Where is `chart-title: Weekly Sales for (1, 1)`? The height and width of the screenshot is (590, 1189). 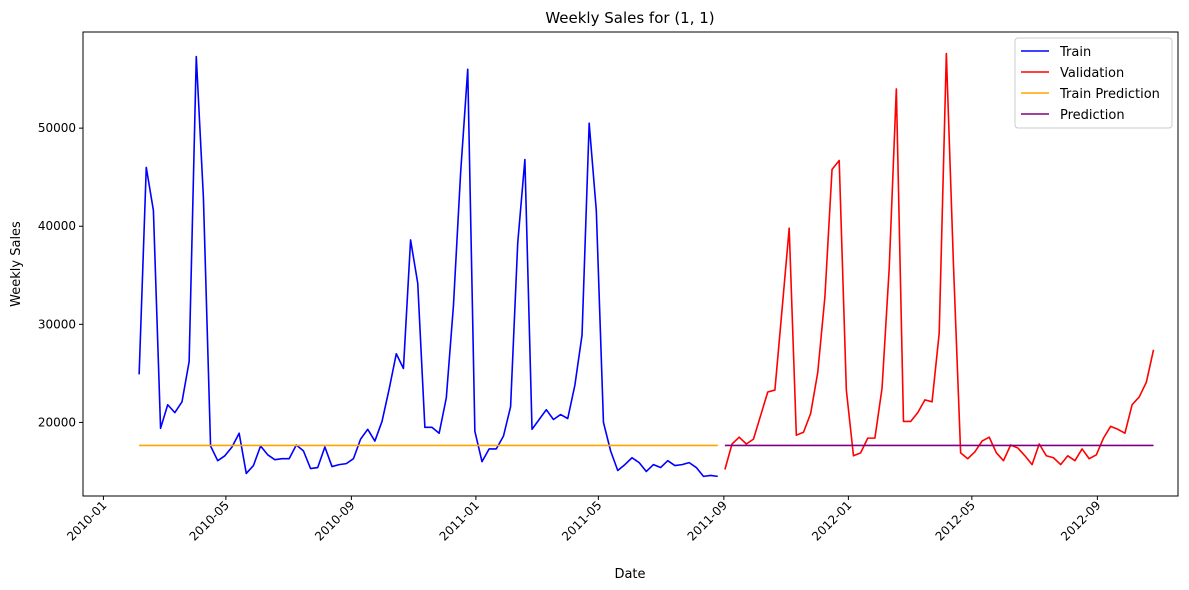 chart-title: Weekly Sales for (1, 1) is located at coordinates (629, 18).